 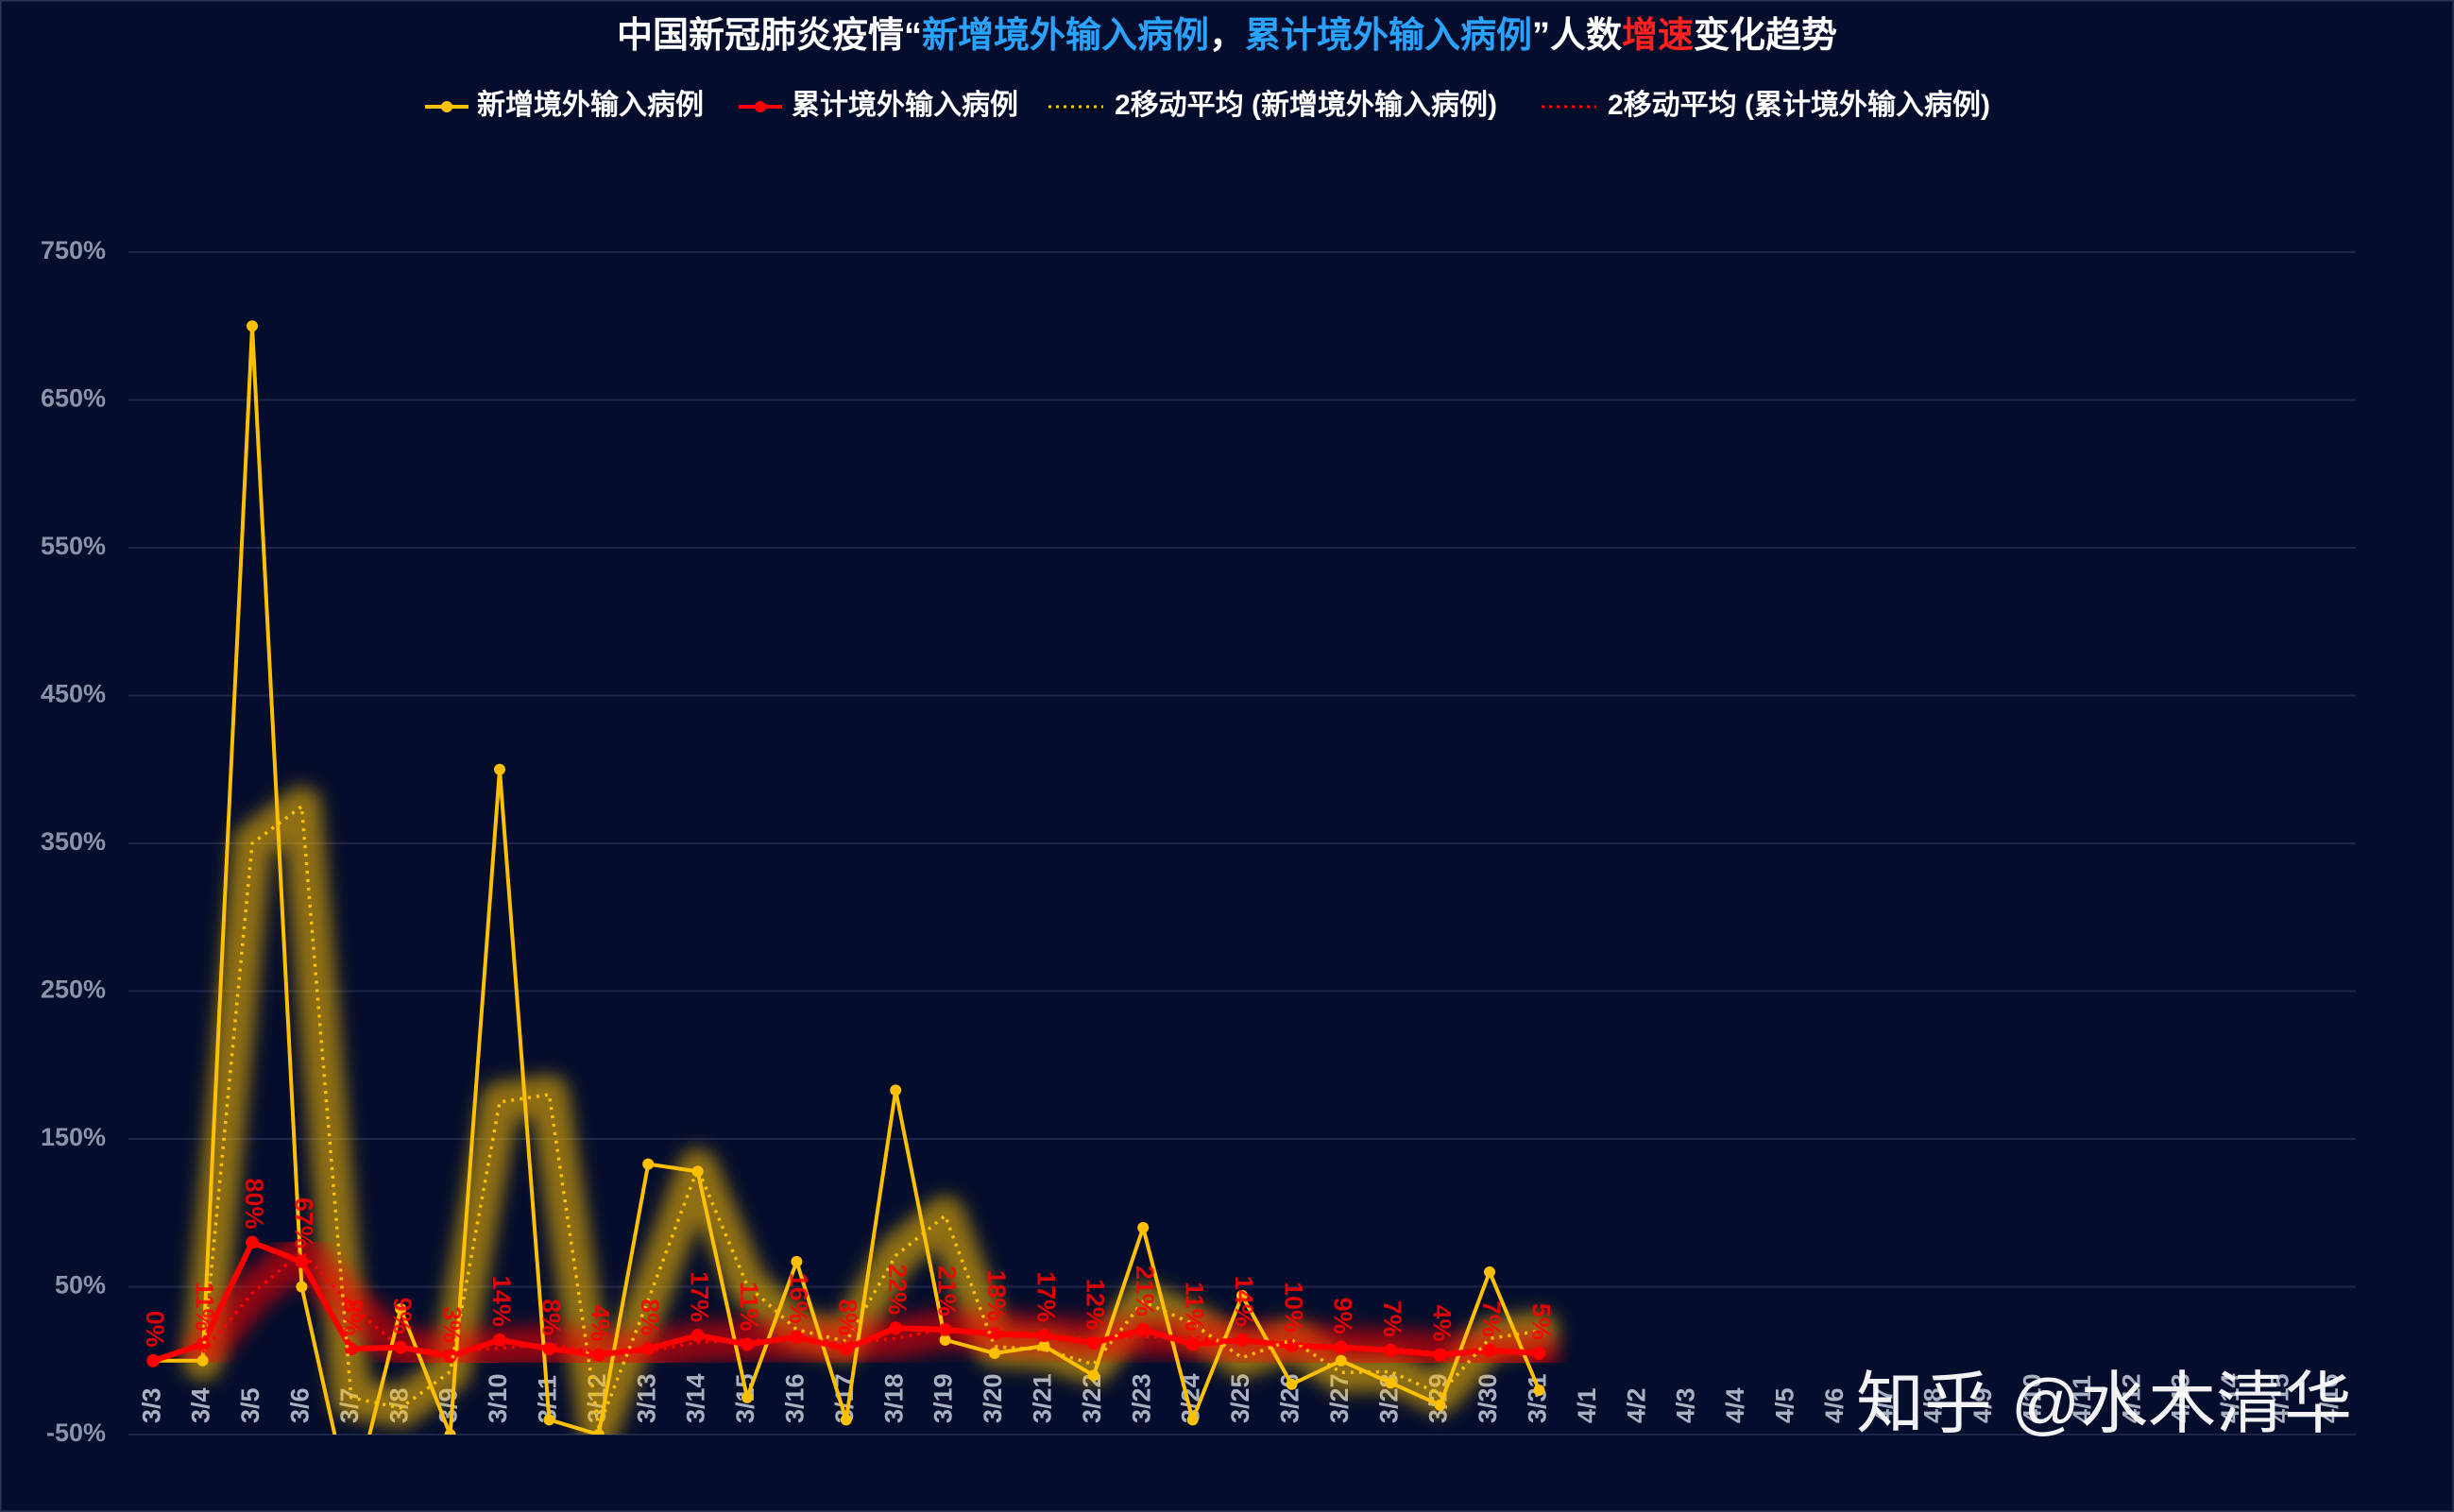 What do you see at coordinates (76, 1433) in the screenshot?
I see `y-tick-label: -50%` at bounding box center [76, 1433].